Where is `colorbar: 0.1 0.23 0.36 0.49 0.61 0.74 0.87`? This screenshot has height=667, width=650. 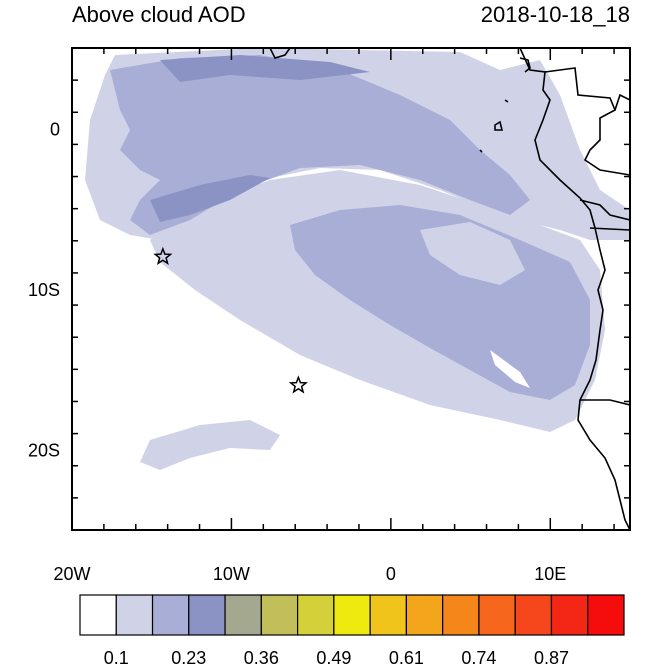
colorbar: 0.1 0.23 0.36 0.49 0.61 0.74 0.87 is located at coordinates (352, 630).